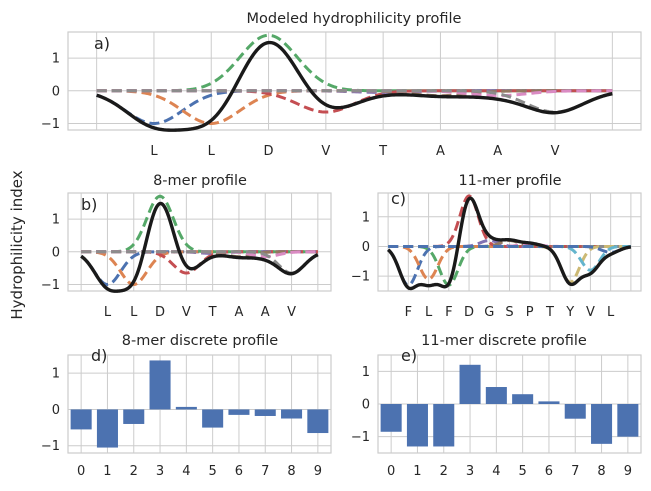 Image resolution: width=651 pixels, height=491 pixels. Describe the element at coordinates (509, 312) in the screenshot. I see `residue-label: S` at that location.